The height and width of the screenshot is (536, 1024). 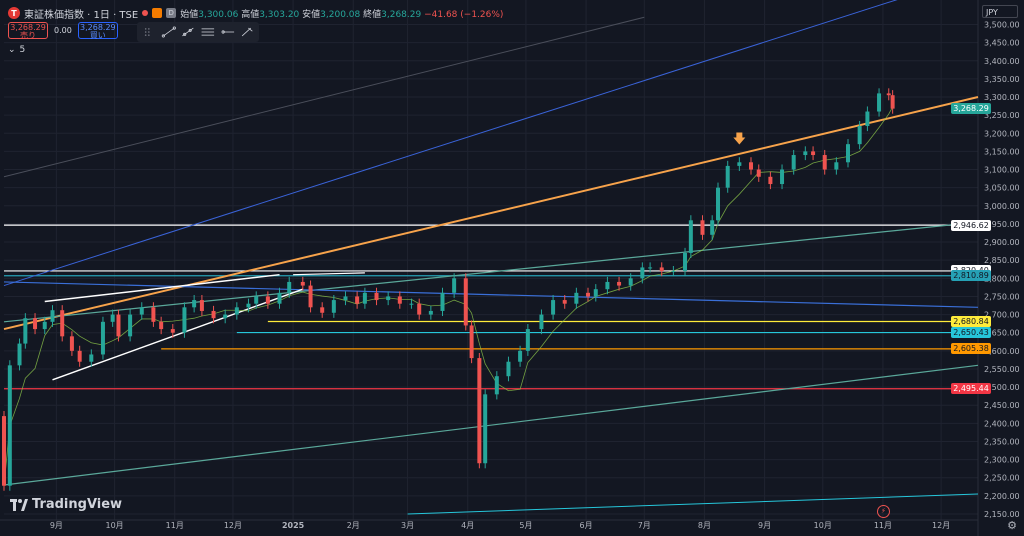 I want to click on price-tag: 2,650.43, so click(x=971, y=333).